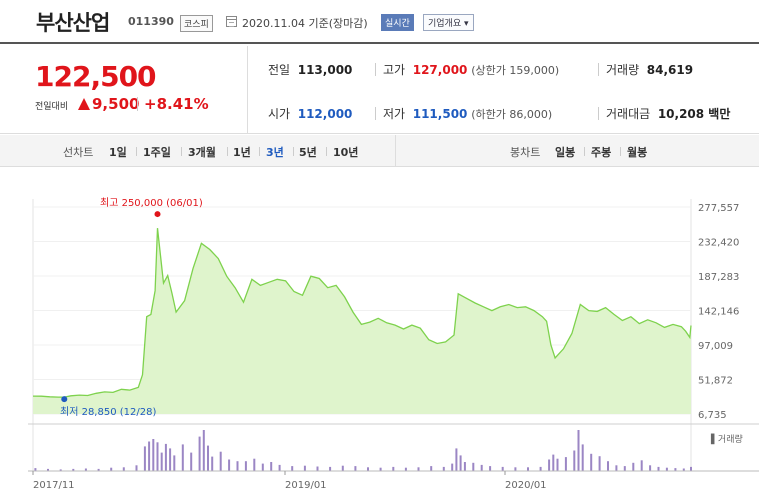 The image size is (759, 500). I want to click on candle-daily: 일봉, so click(565, 152).